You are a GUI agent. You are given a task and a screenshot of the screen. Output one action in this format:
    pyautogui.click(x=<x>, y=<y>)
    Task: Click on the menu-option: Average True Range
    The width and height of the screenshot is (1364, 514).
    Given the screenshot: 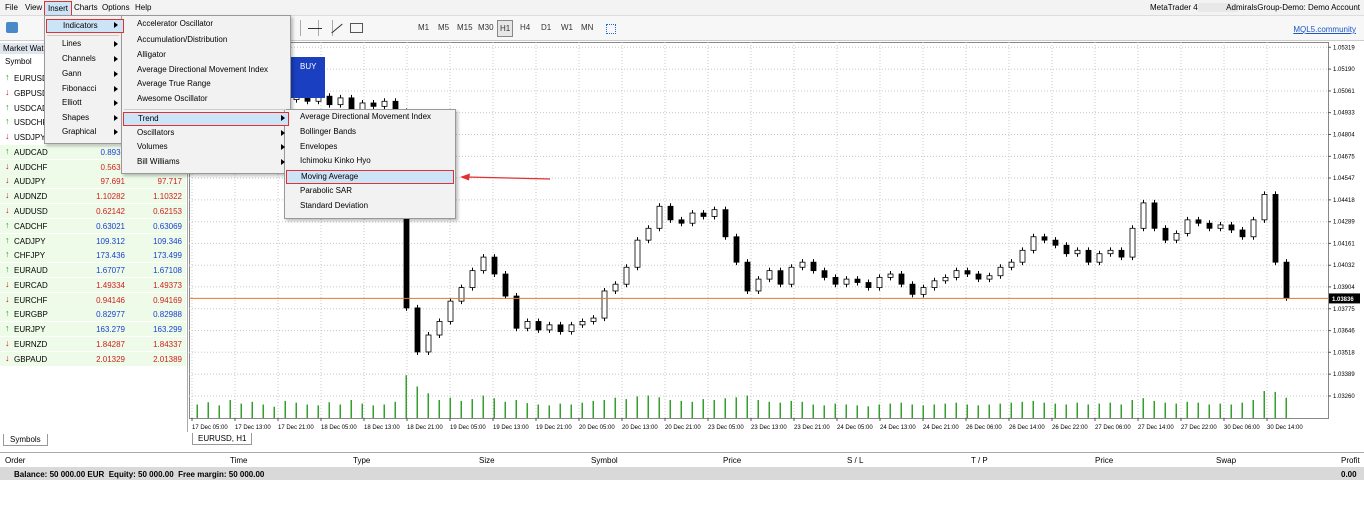 What is the action you would take?
    pyautogui.click(x=174, y=83)
    